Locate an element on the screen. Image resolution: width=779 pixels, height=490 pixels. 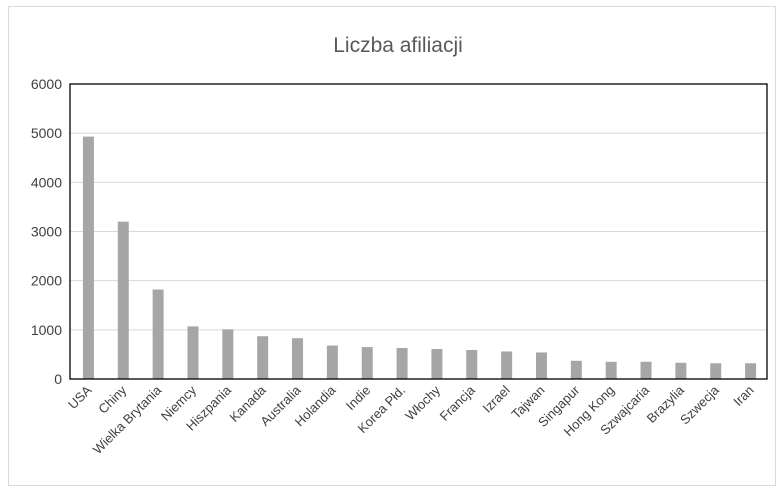
category-label: USA is located at coordinates (80, 397).